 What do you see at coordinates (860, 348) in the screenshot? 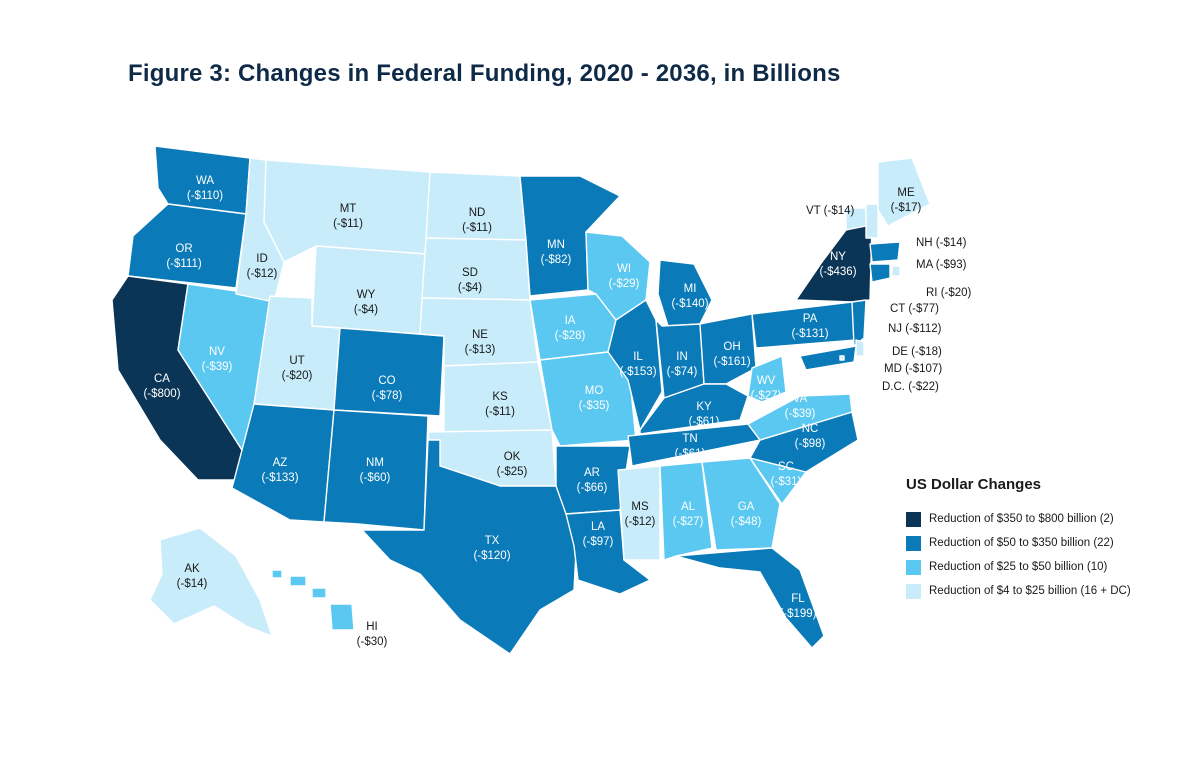
I see `state-de` at bounding box center [860, 348].